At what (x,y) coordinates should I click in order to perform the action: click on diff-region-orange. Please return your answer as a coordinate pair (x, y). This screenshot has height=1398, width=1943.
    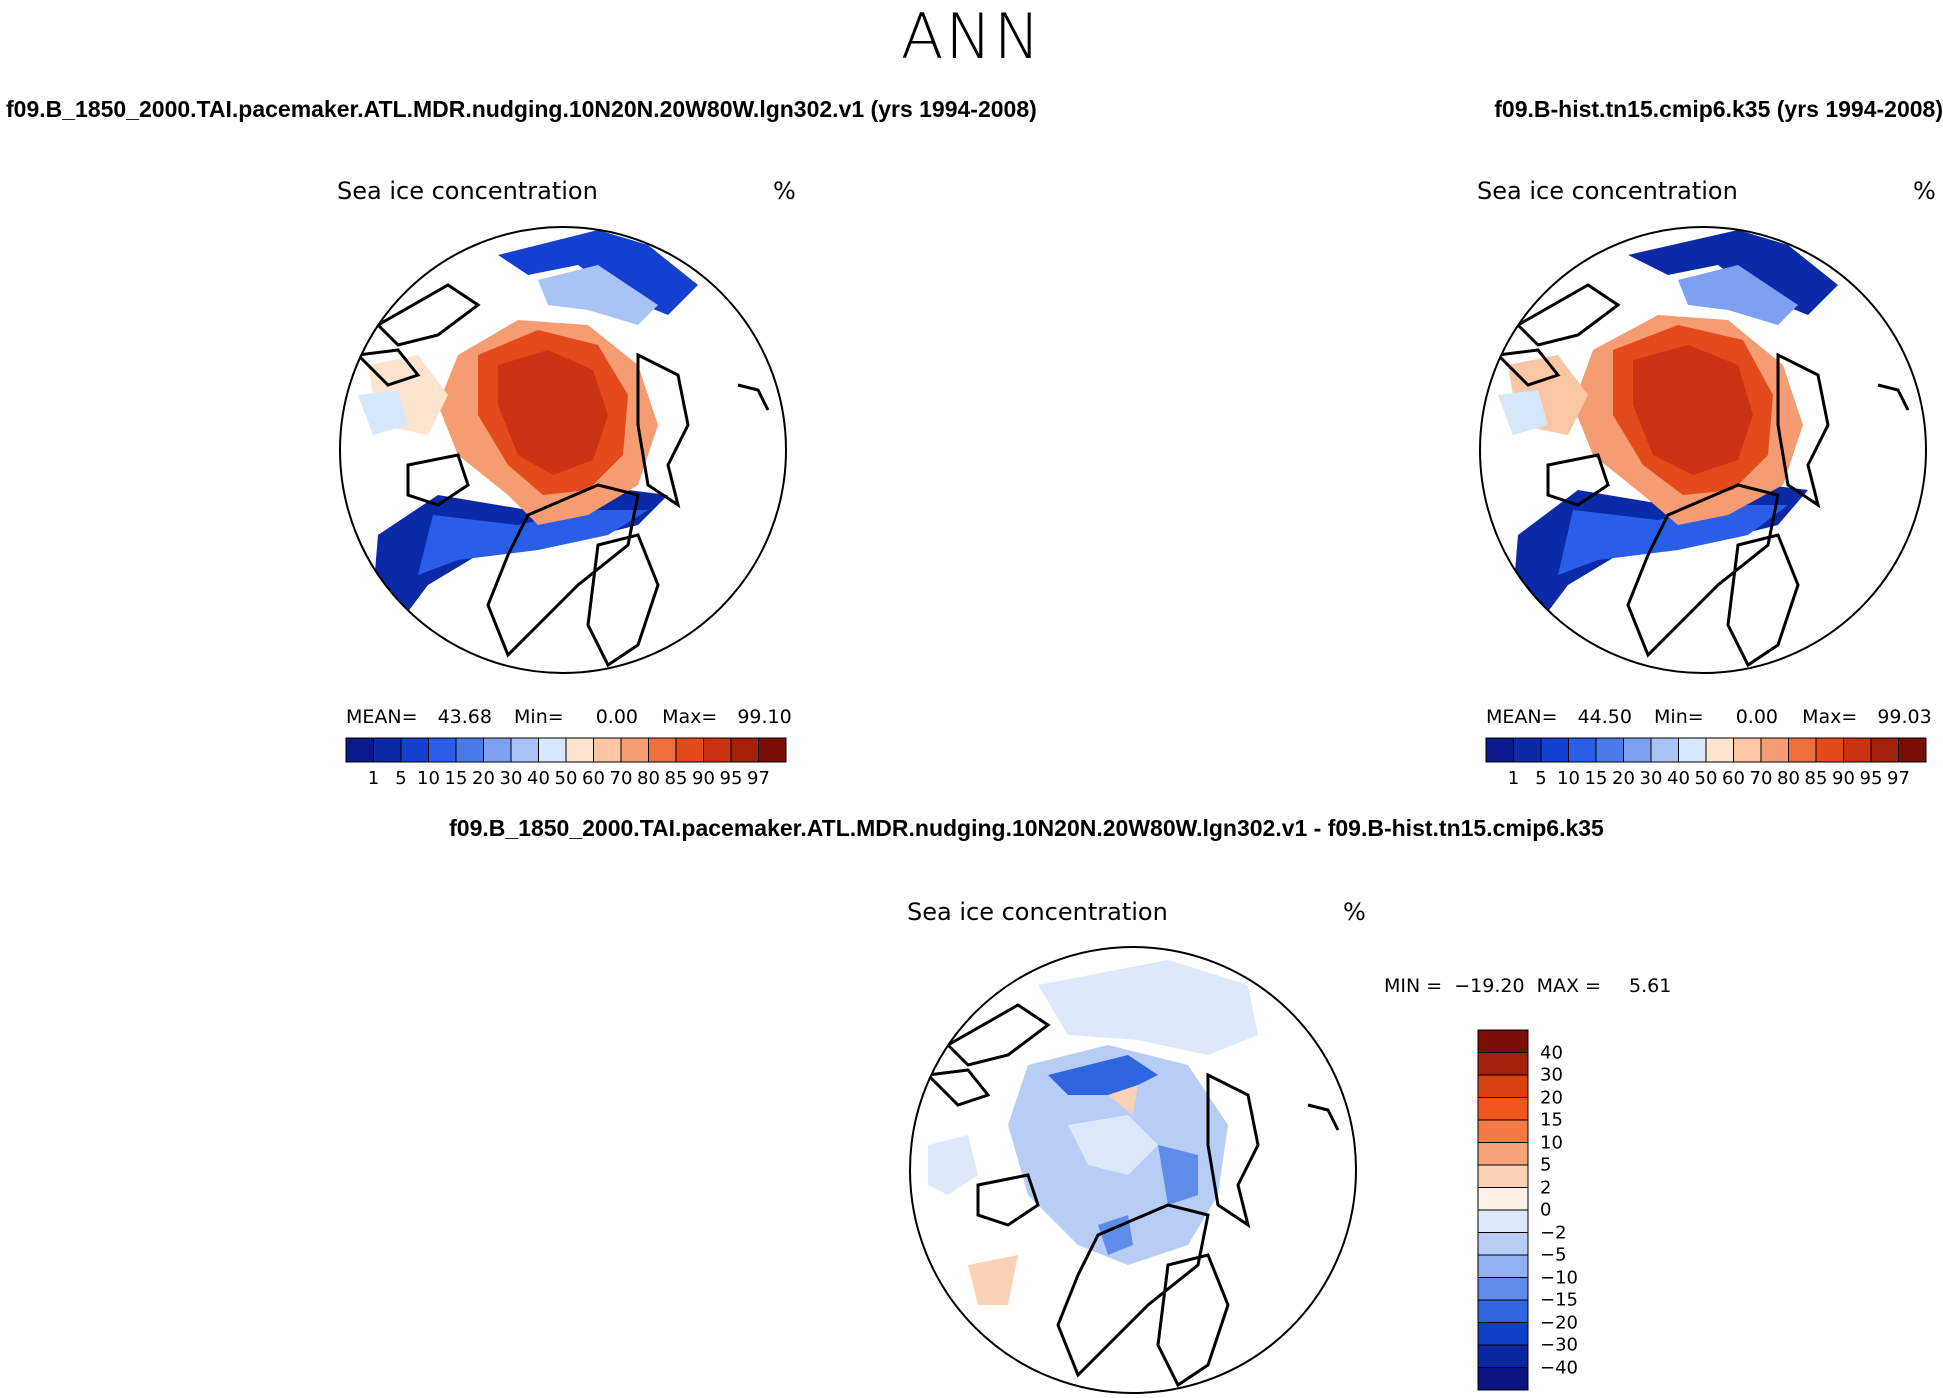
    Looking at the image, I should click on (993, 1280).